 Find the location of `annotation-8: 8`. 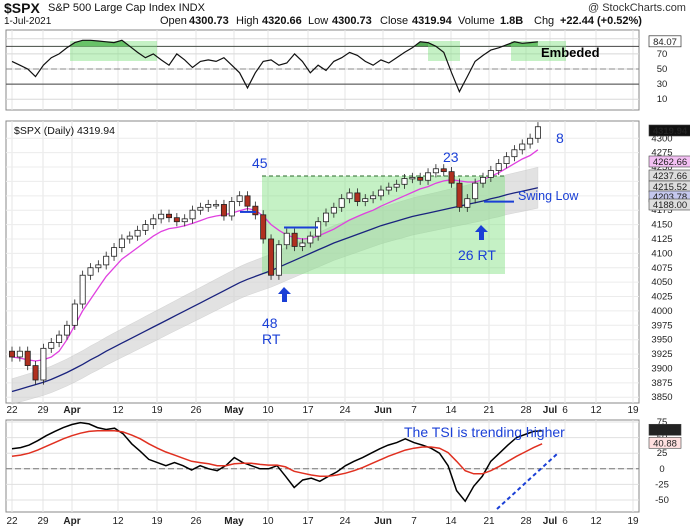

annotation-8: 8 is located at coordinates (560, 138).